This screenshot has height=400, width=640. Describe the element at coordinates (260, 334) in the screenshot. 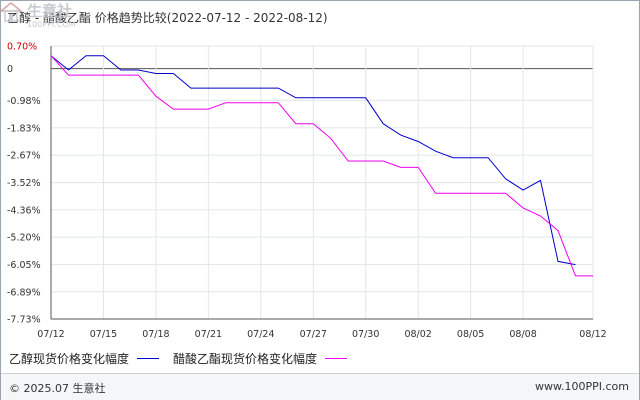

I see `x-tick-label: 07/24` at that location.